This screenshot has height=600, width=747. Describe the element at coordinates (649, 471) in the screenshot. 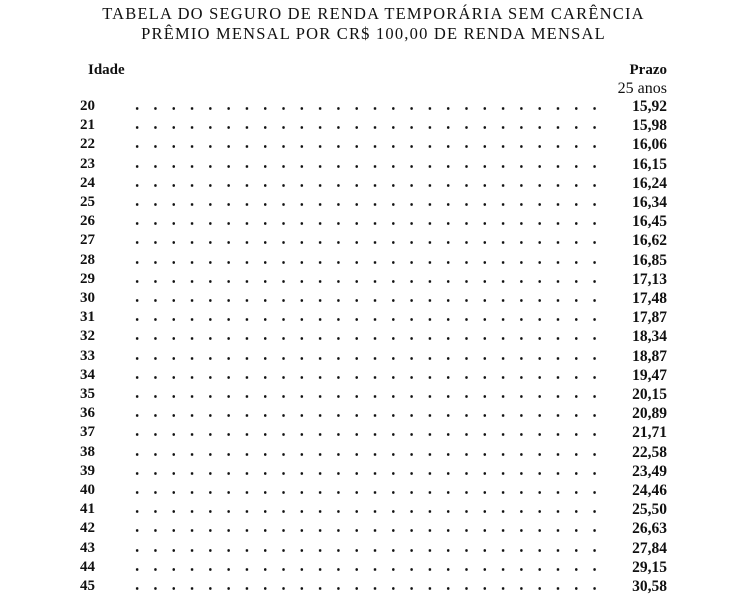

I see `premium-cell: 23,49` at that location.